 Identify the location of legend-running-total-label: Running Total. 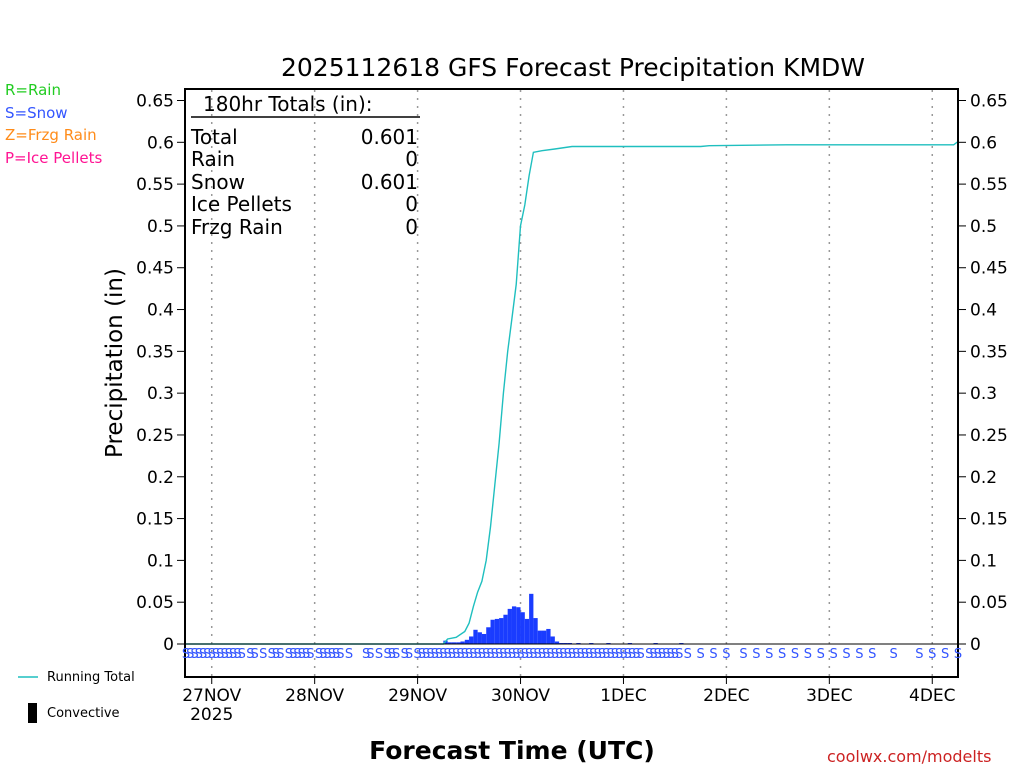
(91, 677).